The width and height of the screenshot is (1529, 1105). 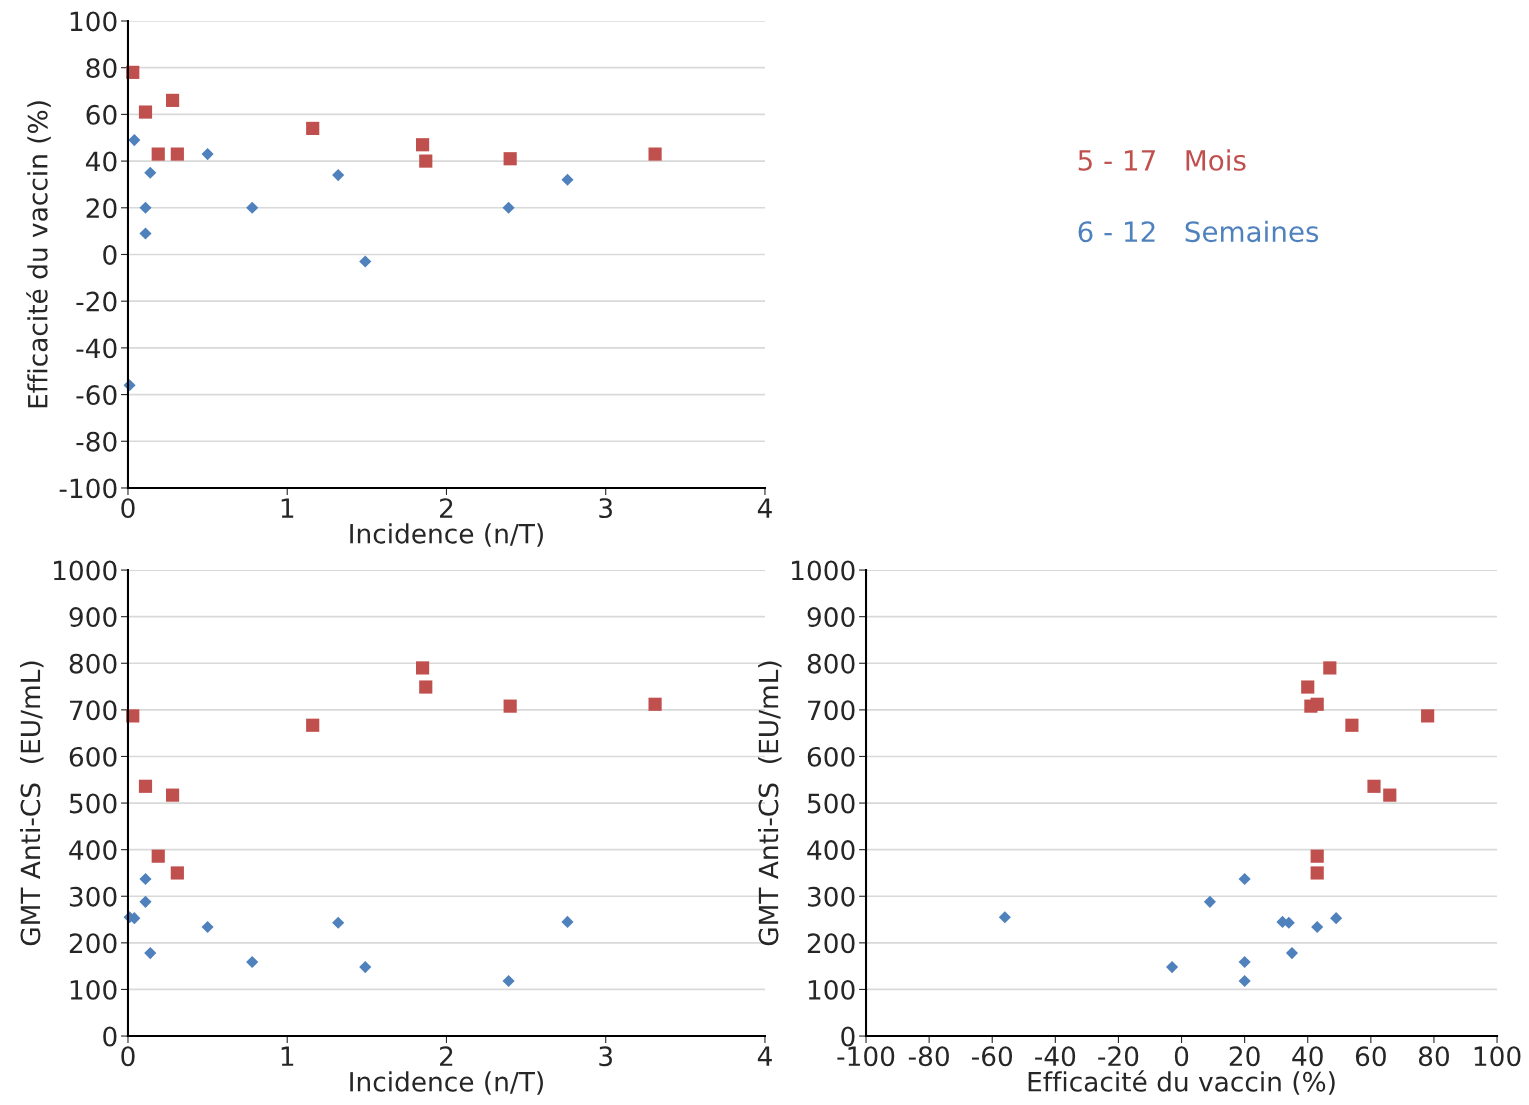 I want to click on y-tick-label: 60, so click(x=101, y=114).